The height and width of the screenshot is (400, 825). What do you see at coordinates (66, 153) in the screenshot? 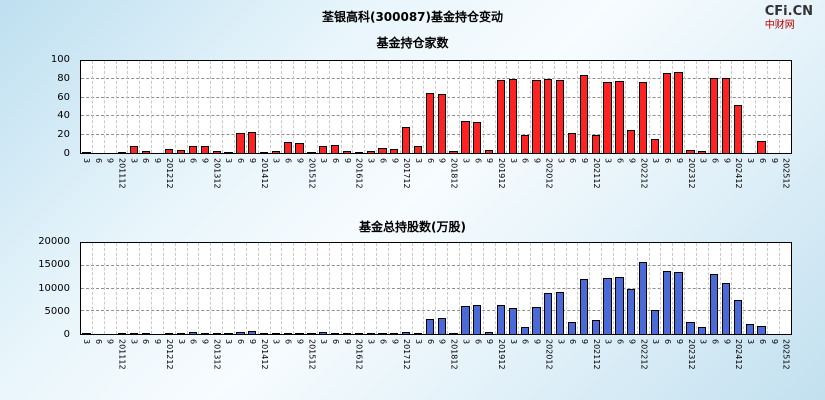
I see `y-tick-label: 0` at bounding box center [66, 153].